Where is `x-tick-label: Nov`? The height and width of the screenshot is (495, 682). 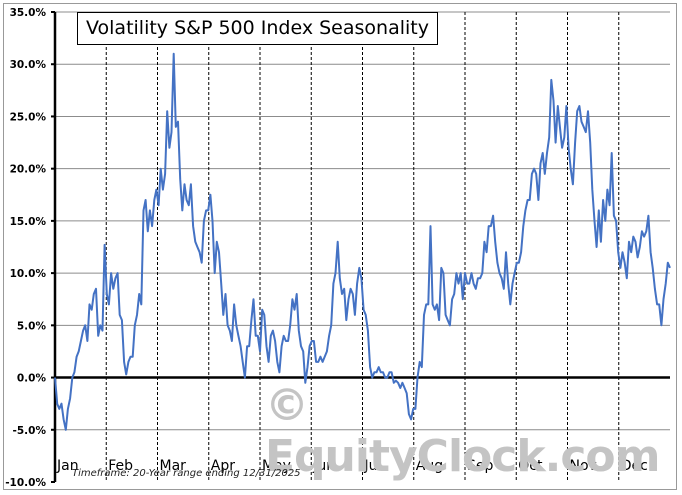
x-tick-label: Nov is located at coordinates (583, 466).